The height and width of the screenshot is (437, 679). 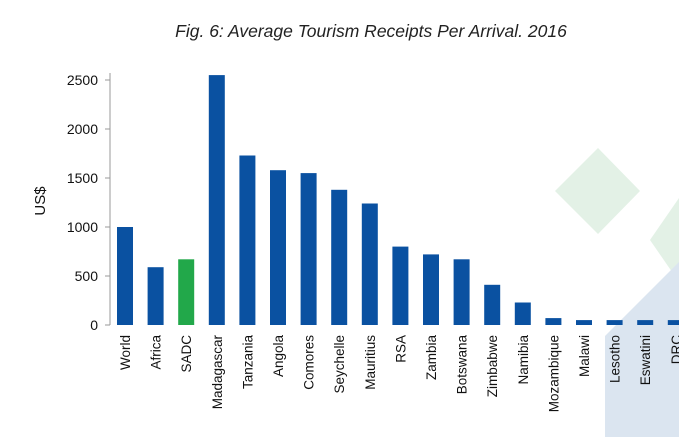 I want to click on x-tick-label: Mozambique, so click(x=553, y=373).